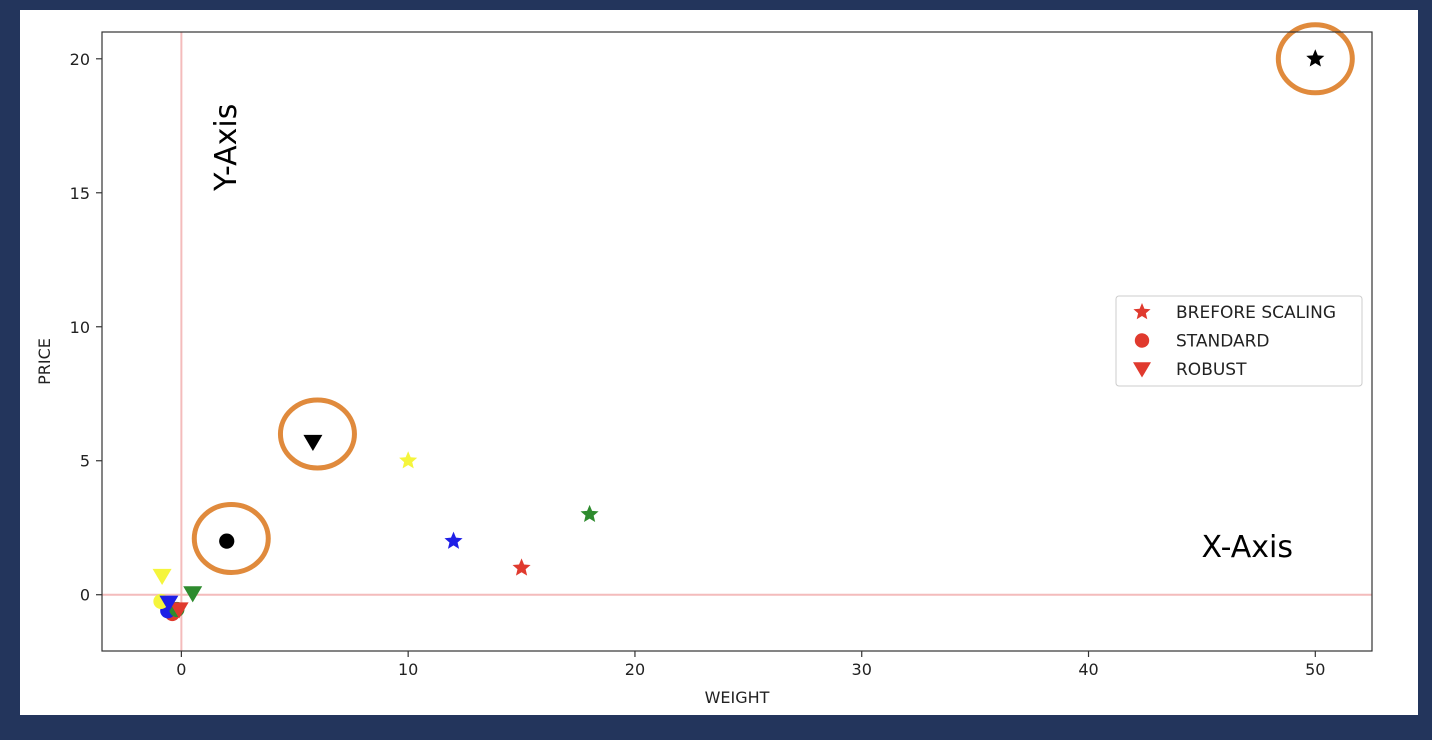  I want to click on y-tick-label: 5, so click(85, 461).